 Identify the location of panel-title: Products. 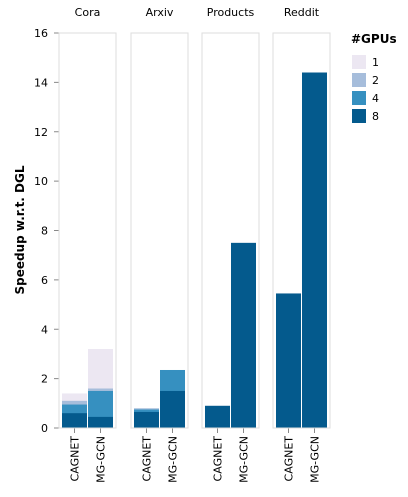
(231, 12).